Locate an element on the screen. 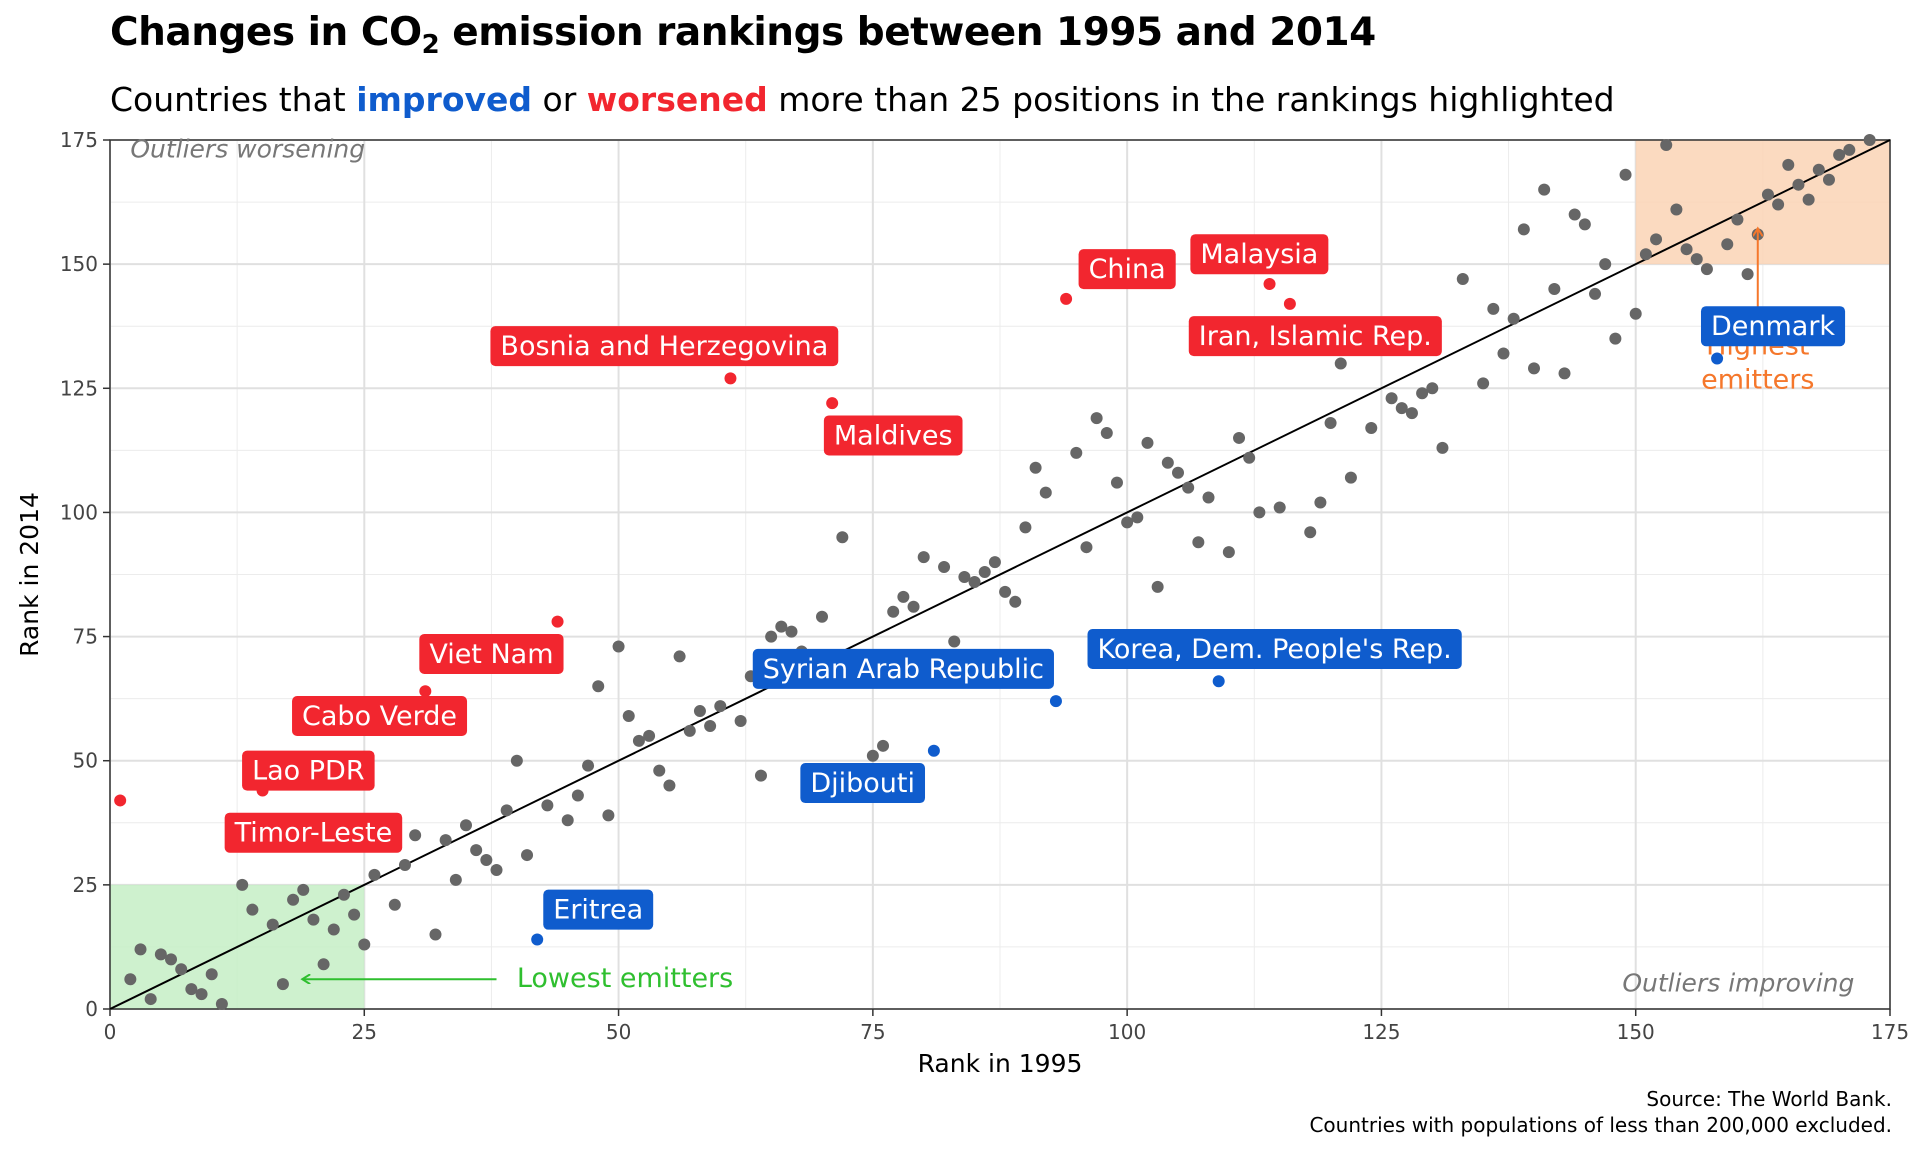 The width and height of the screenshot is (1920, 1152). x-tick-label: 25 is located at coordinates (364, 1032).